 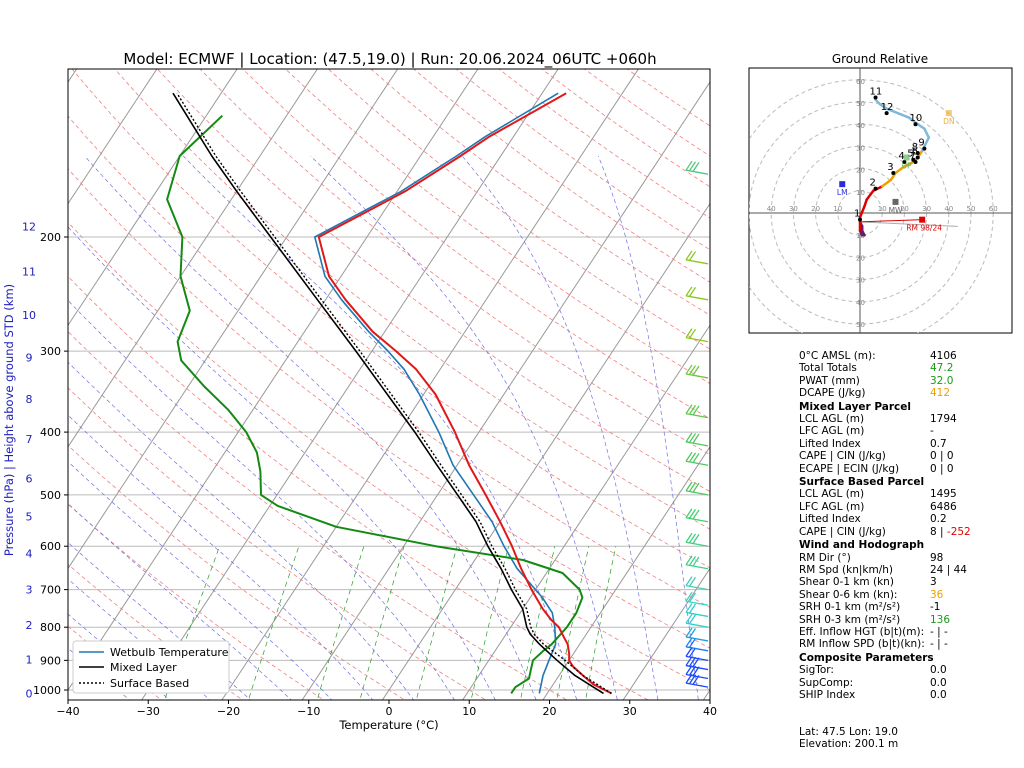 What do you see at coordinates (948, 569) in the screenshot?
I see `rm-spd-value: 24 | 44` at bounding box center [948, 569].